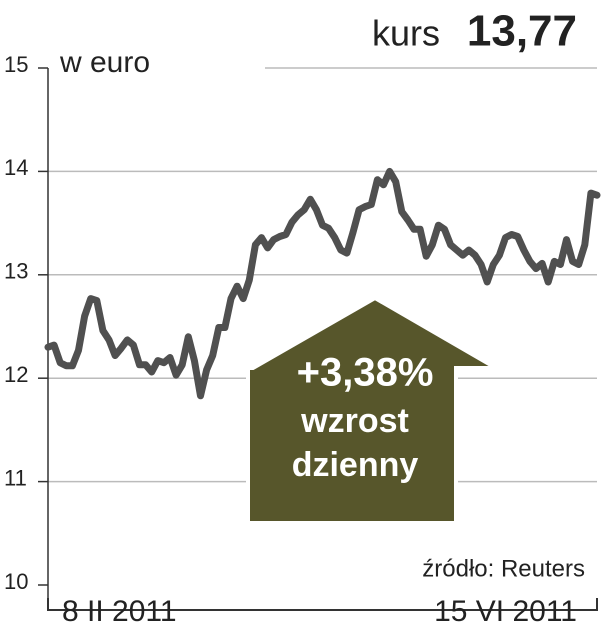 Image resolution: width=601 pixels, height=640 pixels. Describe the element at coordinates (406, 33) in the screenshot. I see `kurs-label: kurs` at that location.